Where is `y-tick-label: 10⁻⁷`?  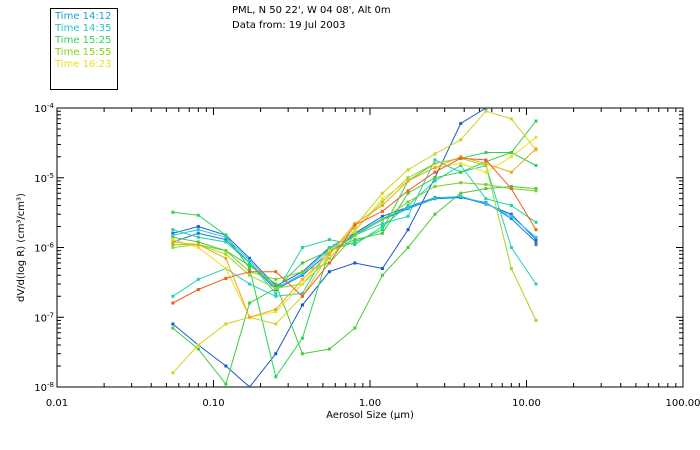
y-tick-label: 10⁻⁷ is located at coordinates (44, 317).